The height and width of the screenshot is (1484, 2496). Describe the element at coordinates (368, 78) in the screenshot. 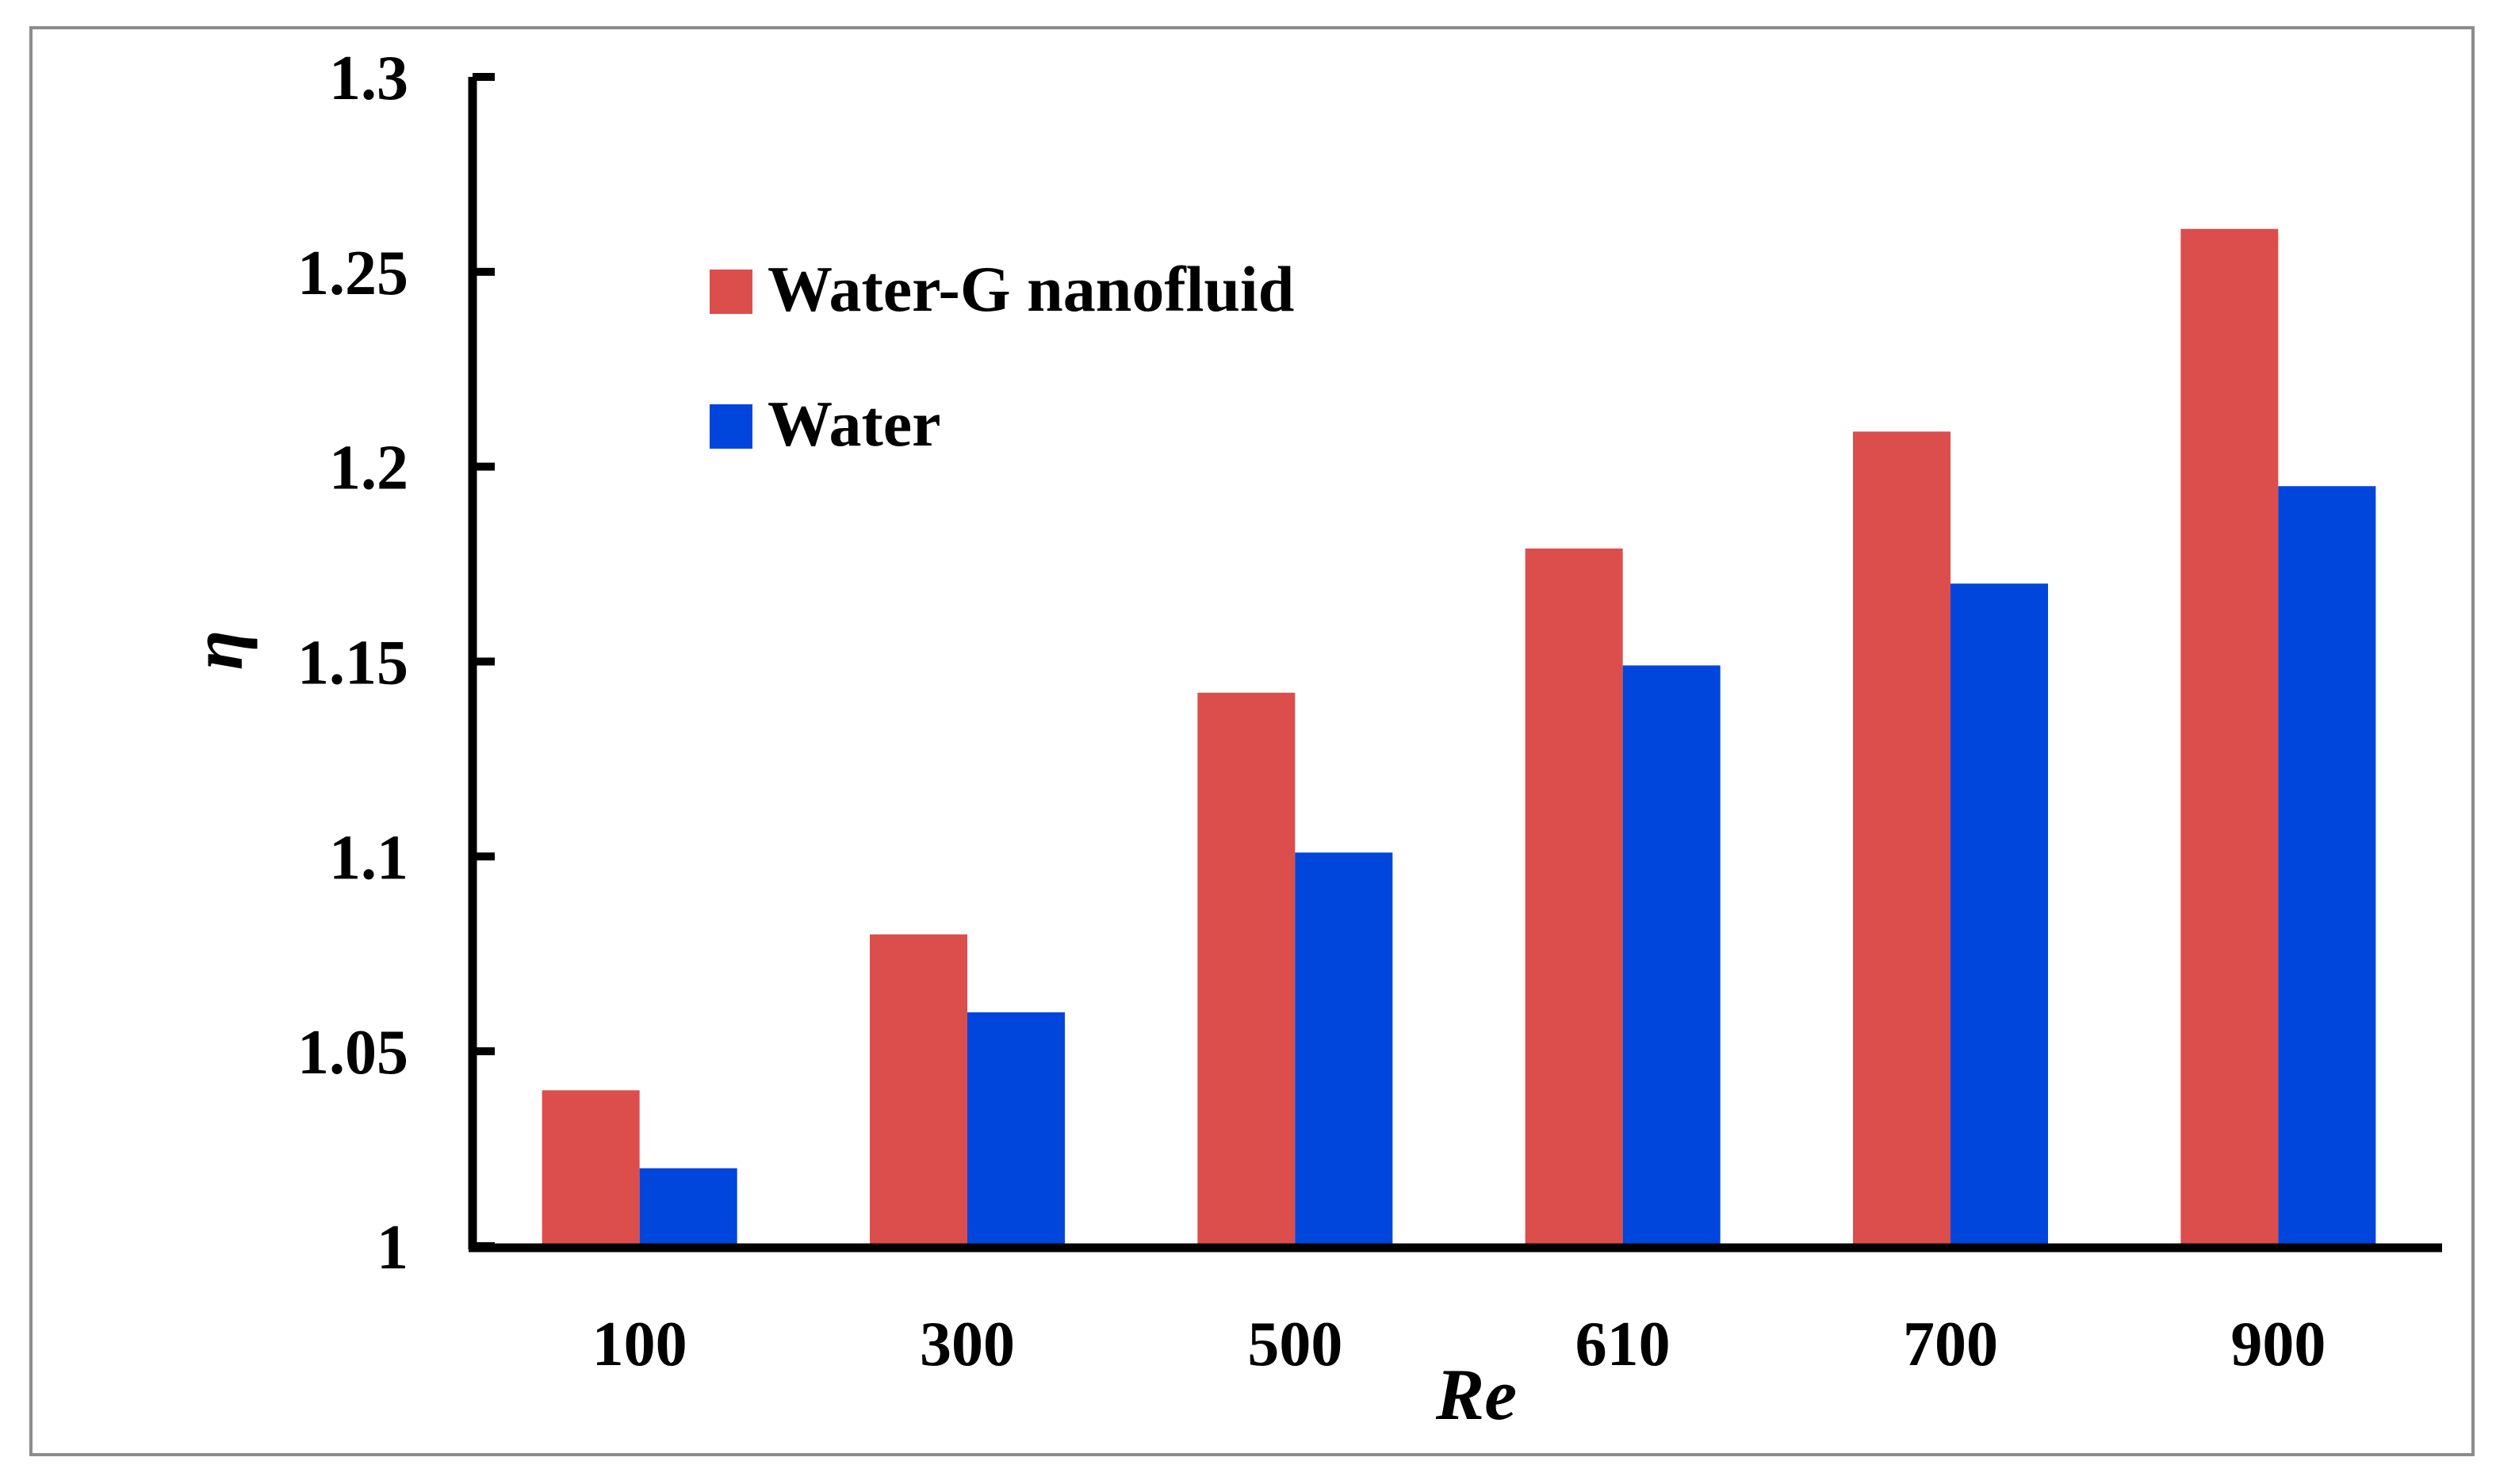

I see `y-tick-label: 1.3` at that location.